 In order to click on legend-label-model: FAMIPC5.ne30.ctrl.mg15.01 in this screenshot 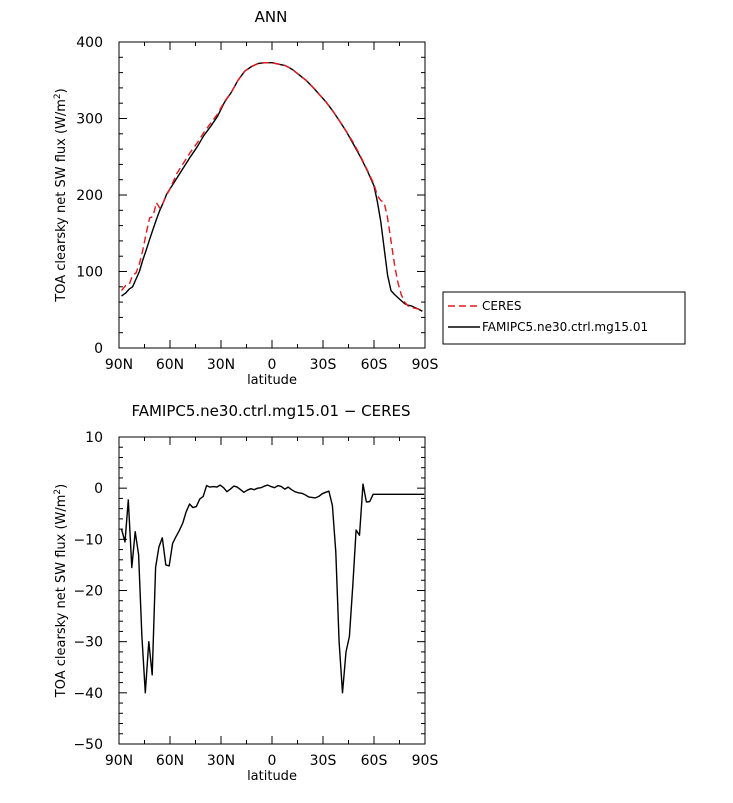, I will do `click(565, 327)`.